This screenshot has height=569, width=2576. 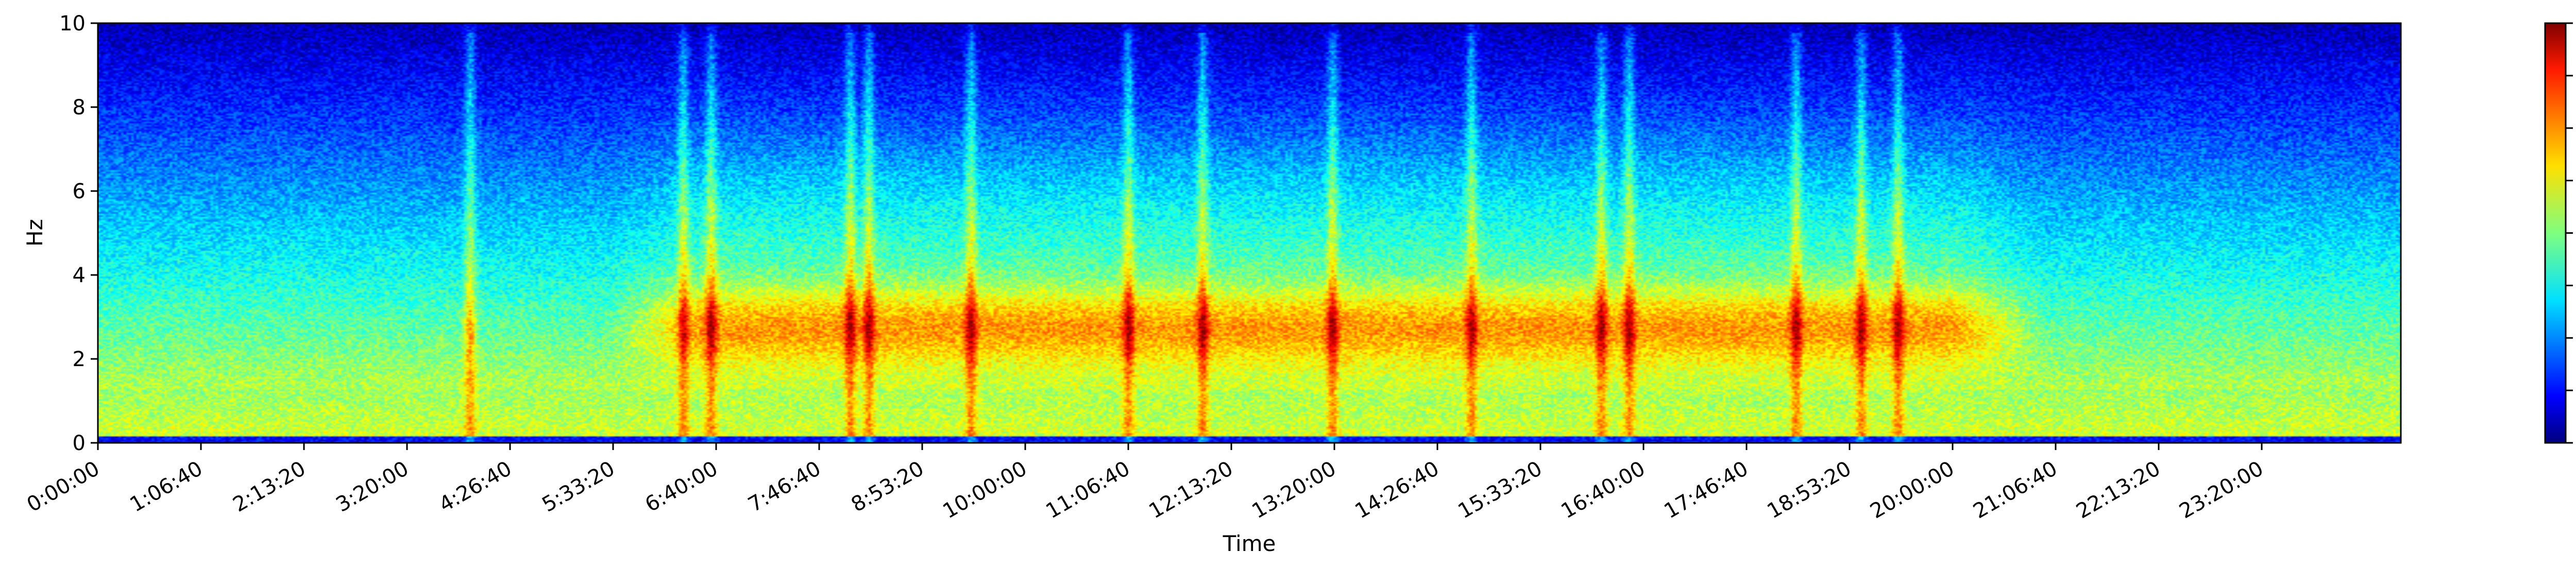 I want to click on x-tick-label: 10:00:00, so click(x=985, y=490).